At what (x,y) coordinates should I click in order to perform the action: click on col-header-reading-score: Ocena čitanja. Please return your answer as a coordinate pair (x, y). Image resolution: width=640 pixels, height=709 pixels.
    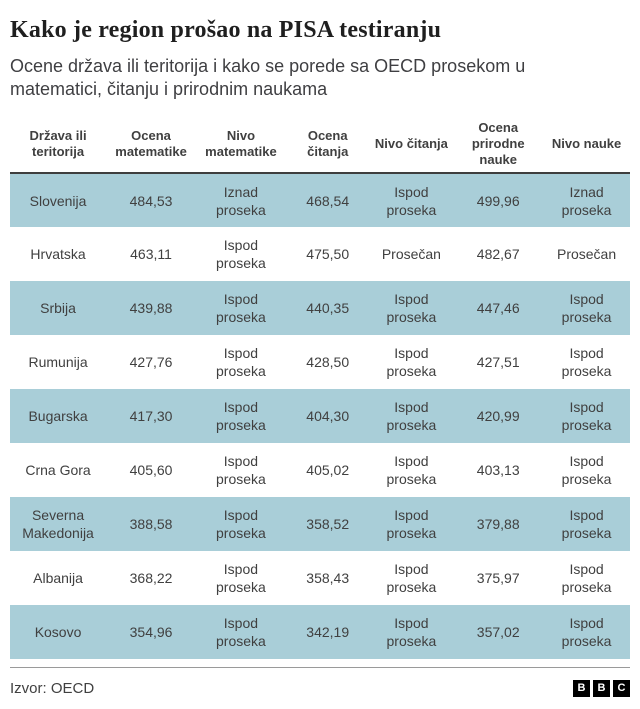
    Looking at the image, I should click on (327, 145).